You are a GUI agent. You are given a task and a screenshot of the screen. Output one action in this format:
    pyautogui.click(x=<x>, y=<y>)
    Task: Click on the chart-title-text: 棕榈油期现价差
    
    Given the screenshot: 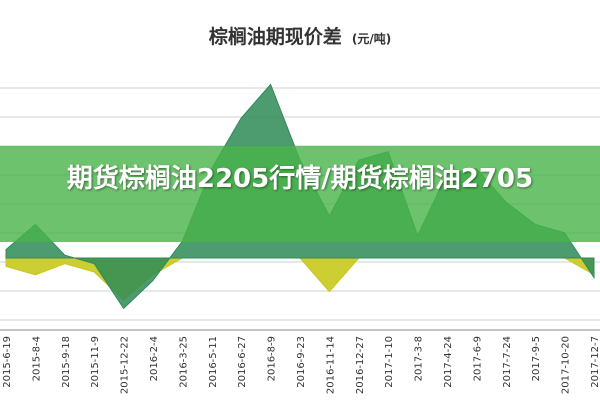 What is the action you would take?
    pyautogui.click(x=275, y=37)
    